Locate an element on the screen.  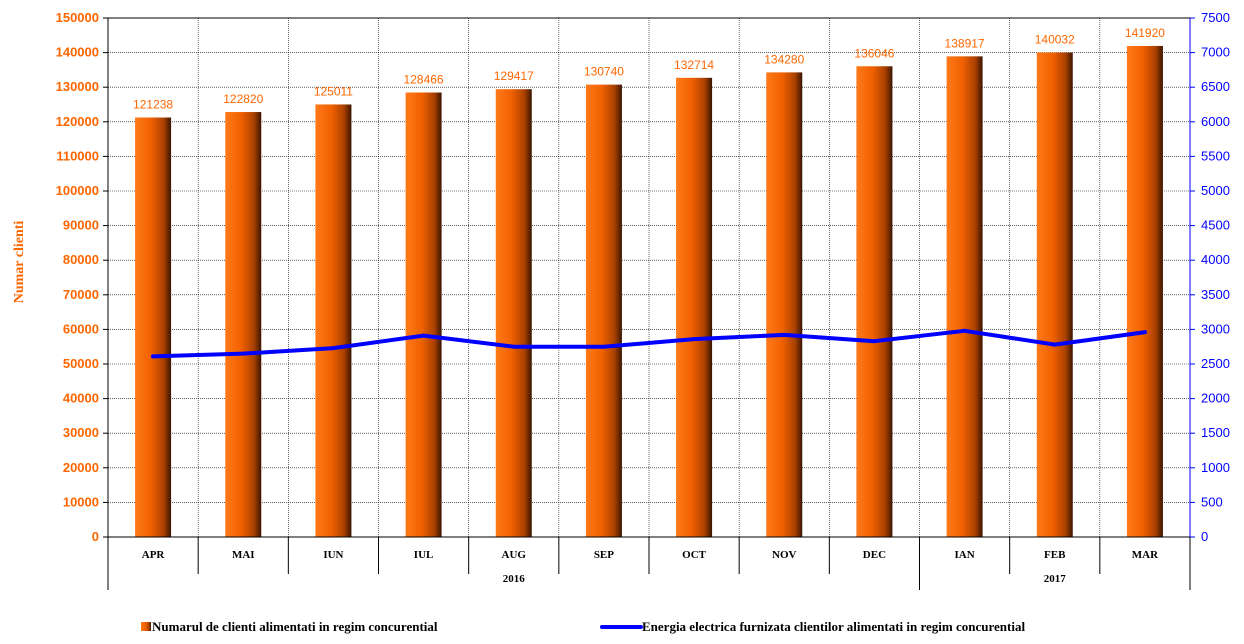
series-line is located at coordinates (649, 343).